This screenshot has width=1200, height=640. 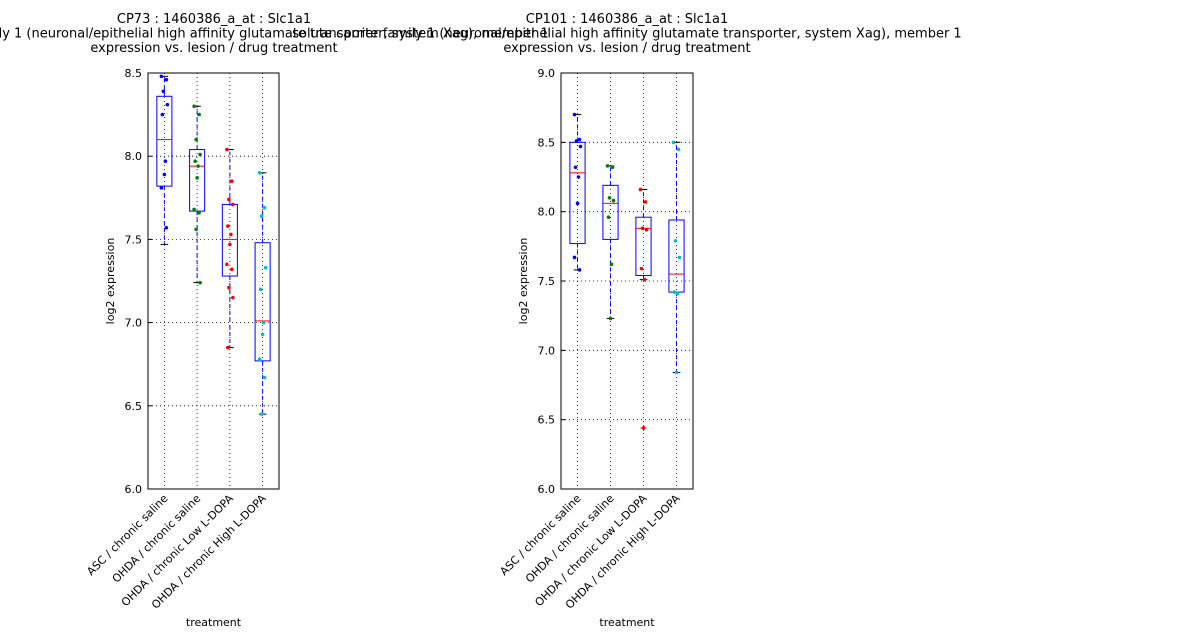 What do you see at coordinates (627, 19) in the screenshot?
I see `chart-title: CP101 : 1460386_a_at : Slc1a1` at bounding box center [627, 19].